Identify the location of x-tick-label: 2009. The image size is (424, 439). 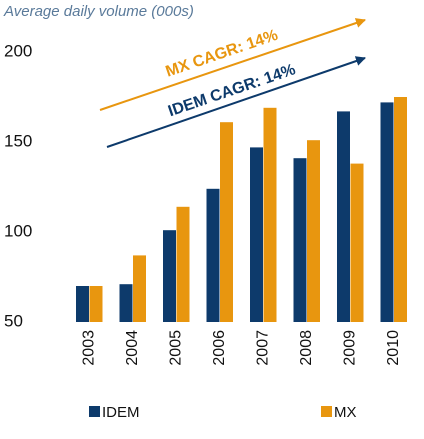
(350, 348).